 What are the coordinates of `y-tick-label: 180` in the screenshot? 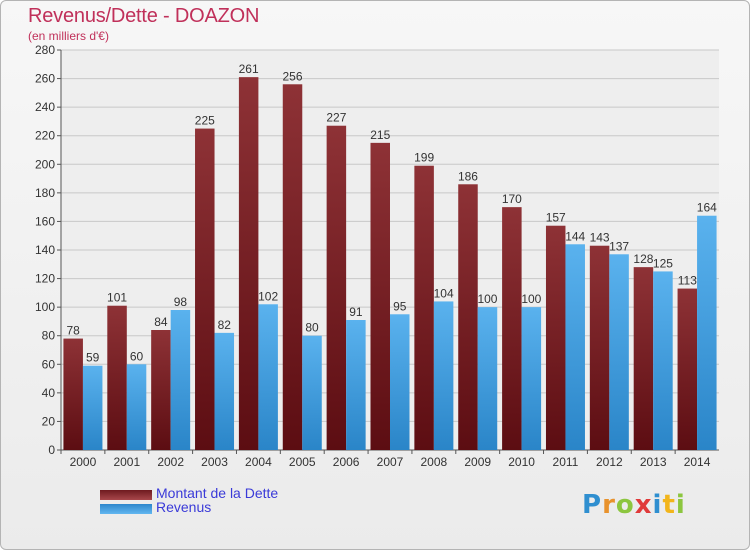 It's located at (45, 193).